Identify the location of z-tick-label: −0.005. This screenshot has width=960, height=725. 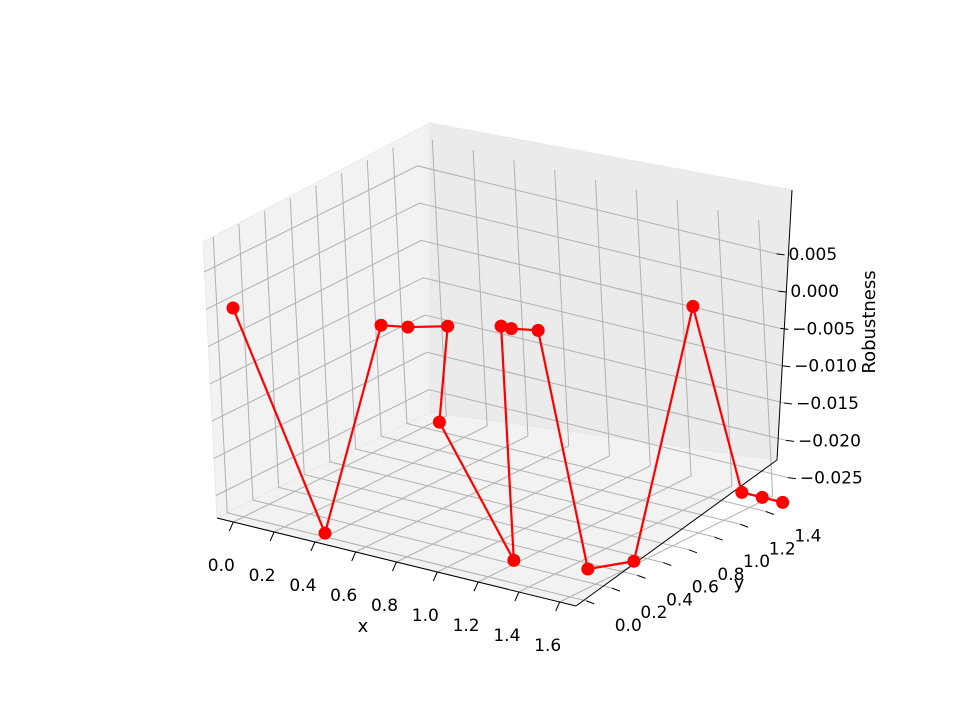
(823, 329).